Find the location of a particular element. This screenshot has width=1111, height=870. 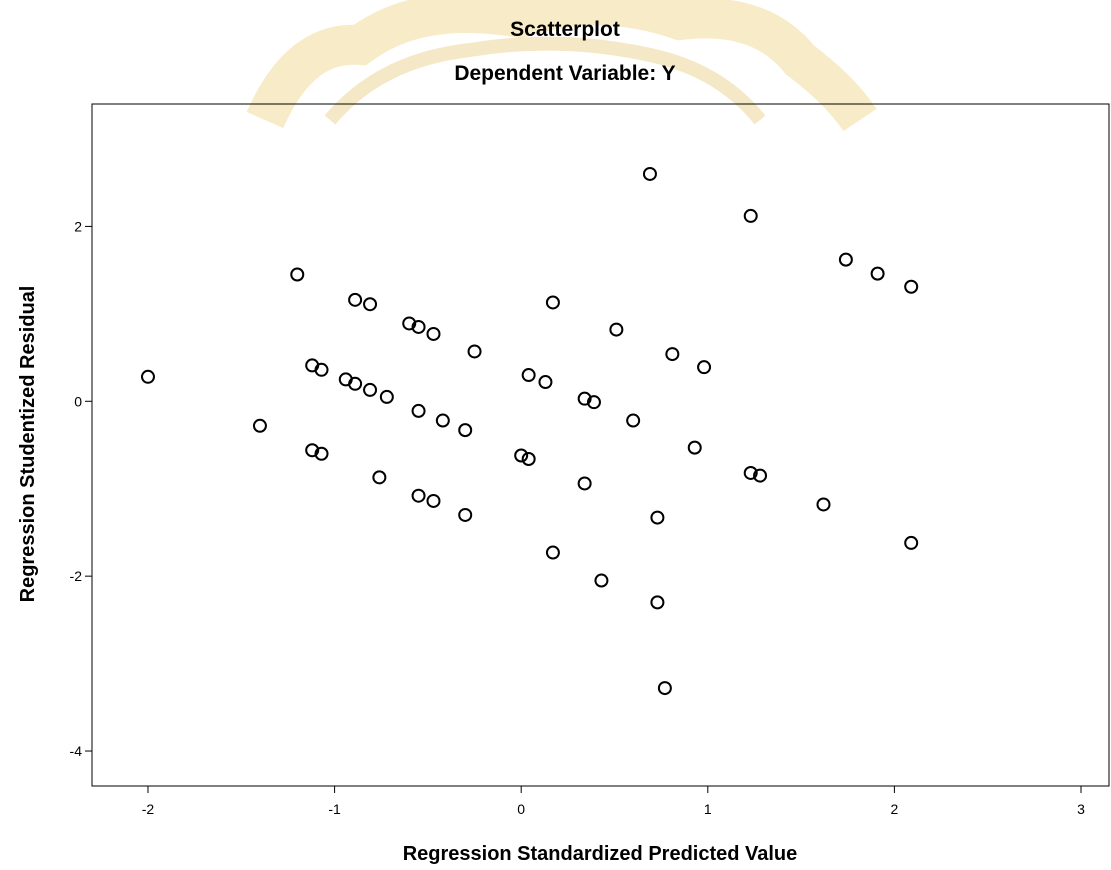

y-tick-label: 0 is located at coordinates (78, 401).